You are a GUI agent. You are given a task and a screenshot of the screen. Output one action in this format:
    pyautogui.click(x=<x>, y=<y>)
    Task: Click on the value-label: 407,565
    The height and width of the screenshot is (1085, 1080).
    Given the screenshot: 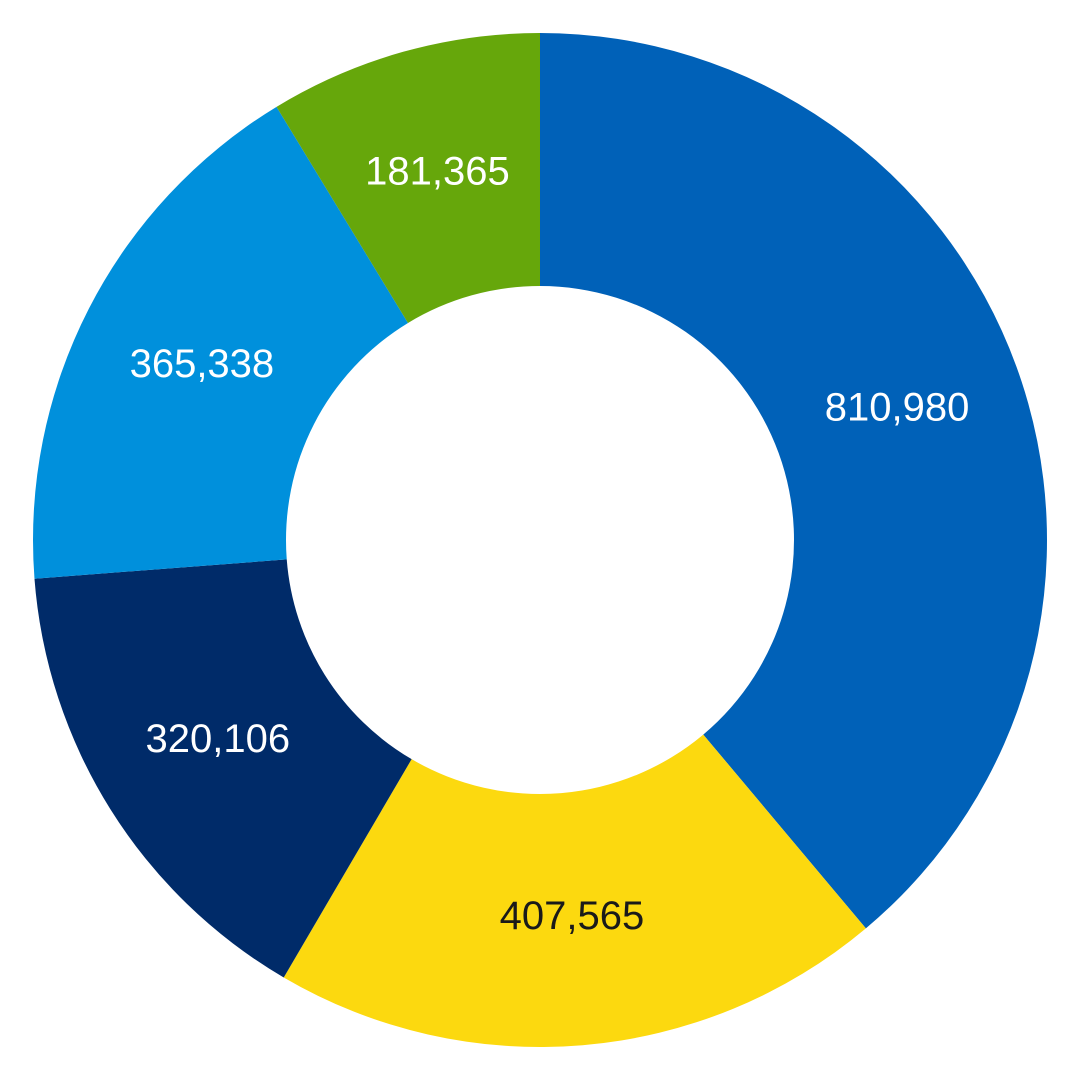 What is the action you would take?
    pyautogui.click(x=572, y=916)
    